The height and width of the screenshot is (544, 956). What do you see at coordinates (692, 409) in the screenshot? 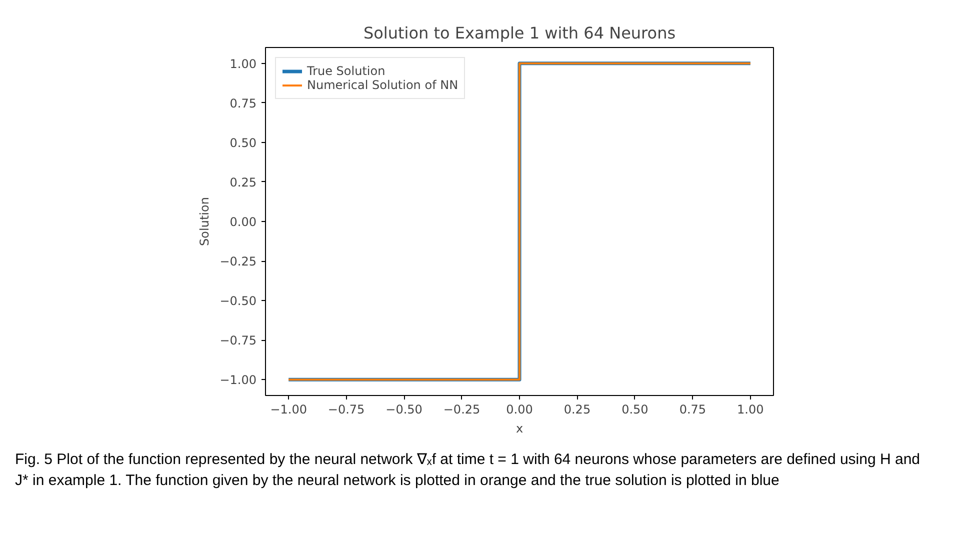
I see `x-tick-label: 0.75` at bounding box center [692, 409].